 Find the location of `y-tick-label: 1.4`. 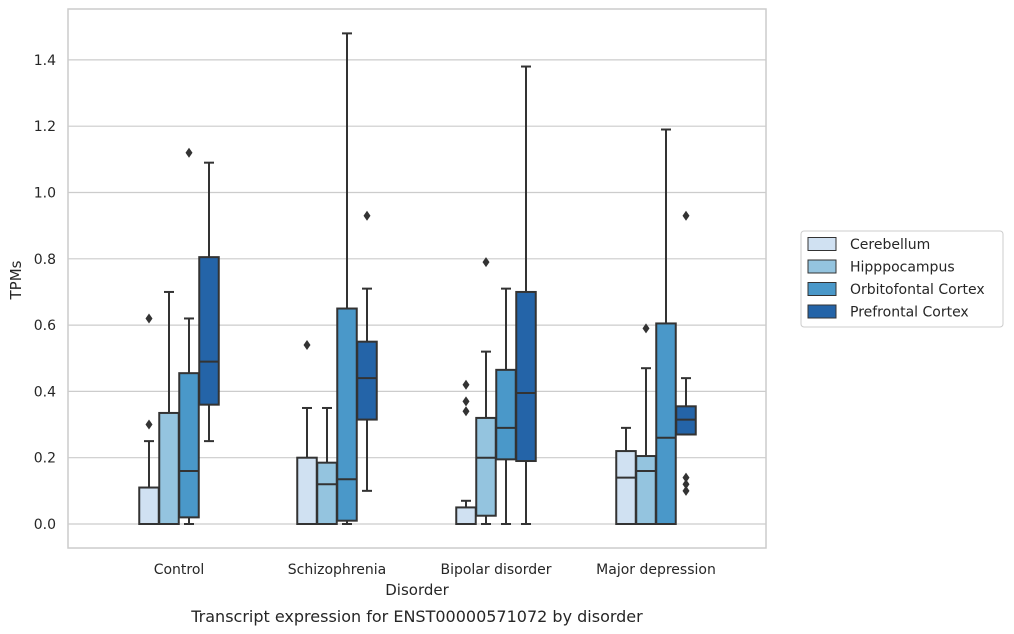

y-tick-label: 1.4 is located at coordinates (45, 61).